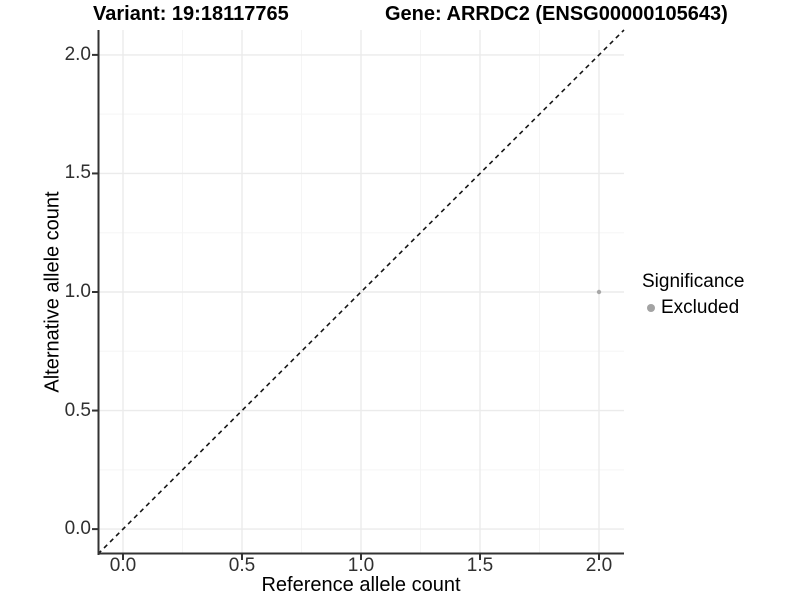  What do you see at coordinates (123, 565) in the screenshot?
I see `x-tick-label: 0.0` at bounding box center [123, 565].